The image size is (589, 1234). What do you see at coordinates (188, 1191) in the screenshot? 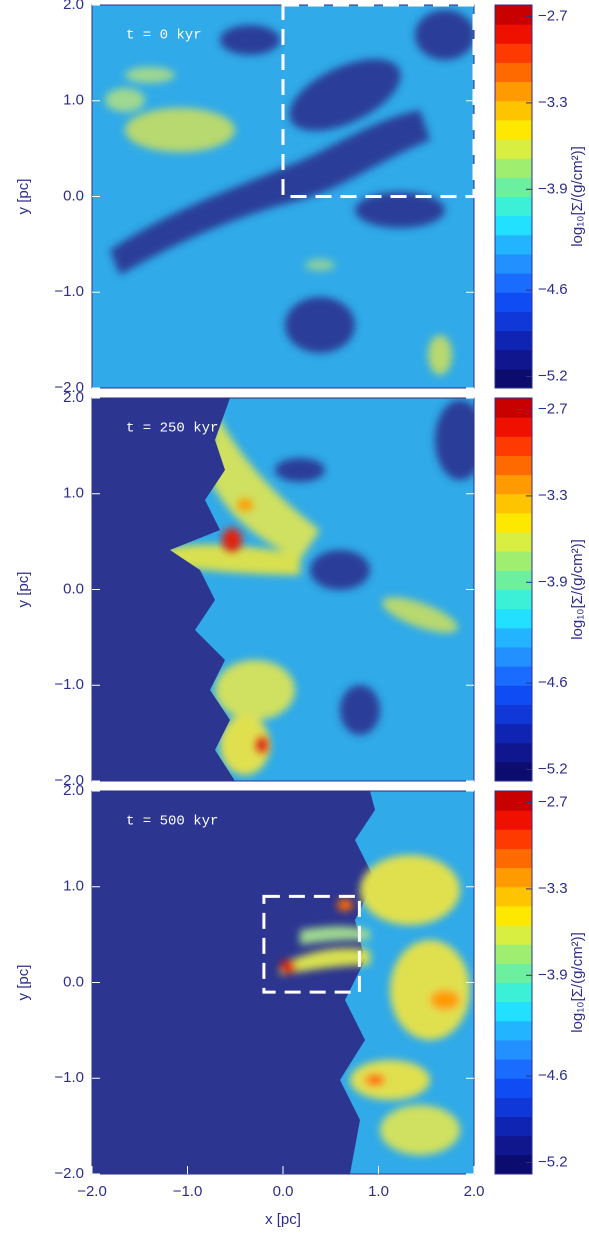
I see `x-tick-label: −1.0` at bounding box center [188, 1191].